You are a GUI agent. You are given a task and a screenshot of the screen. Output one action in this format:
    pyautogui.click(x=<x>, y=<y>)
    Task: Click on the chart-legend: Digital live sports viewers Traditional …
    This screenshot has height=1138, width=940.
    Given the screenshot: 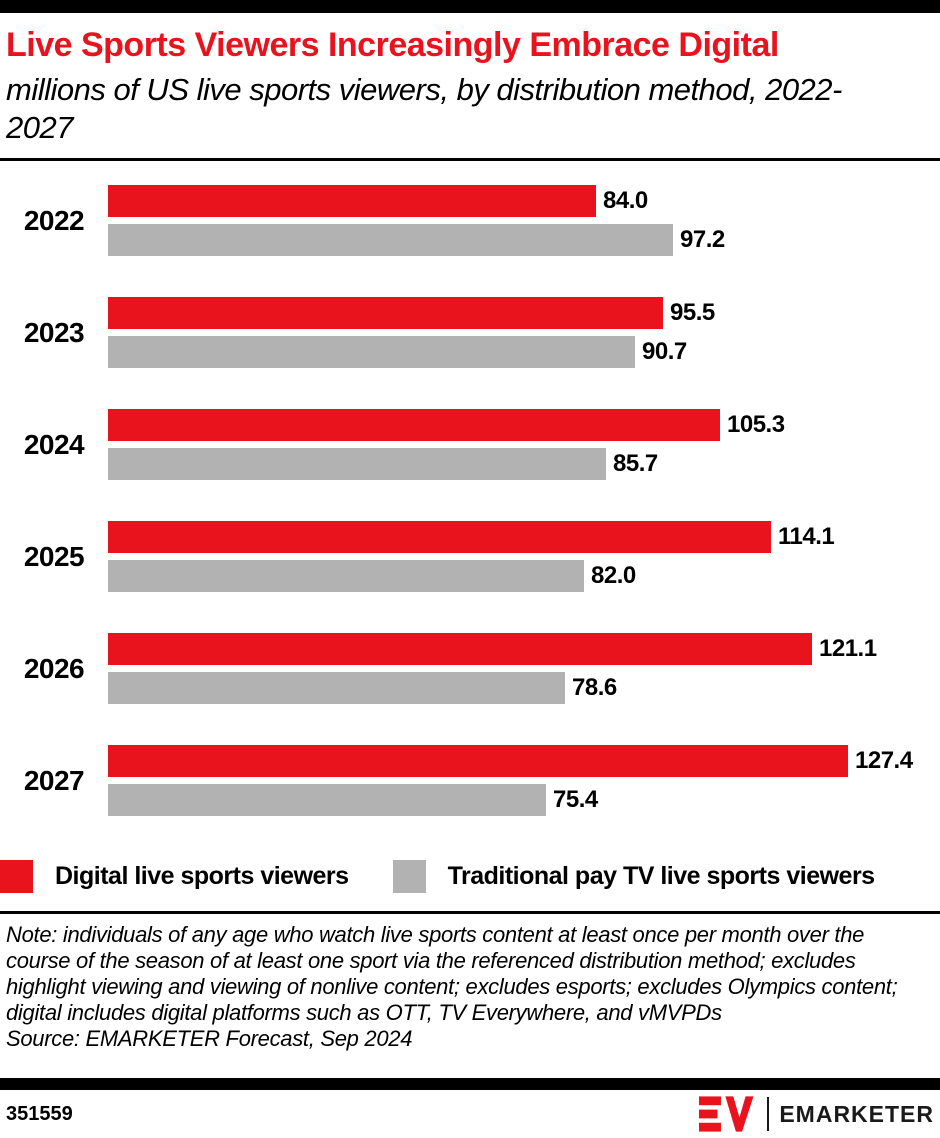 What is the action you would take?
    pyautogui.click(x=470, y=876)
    